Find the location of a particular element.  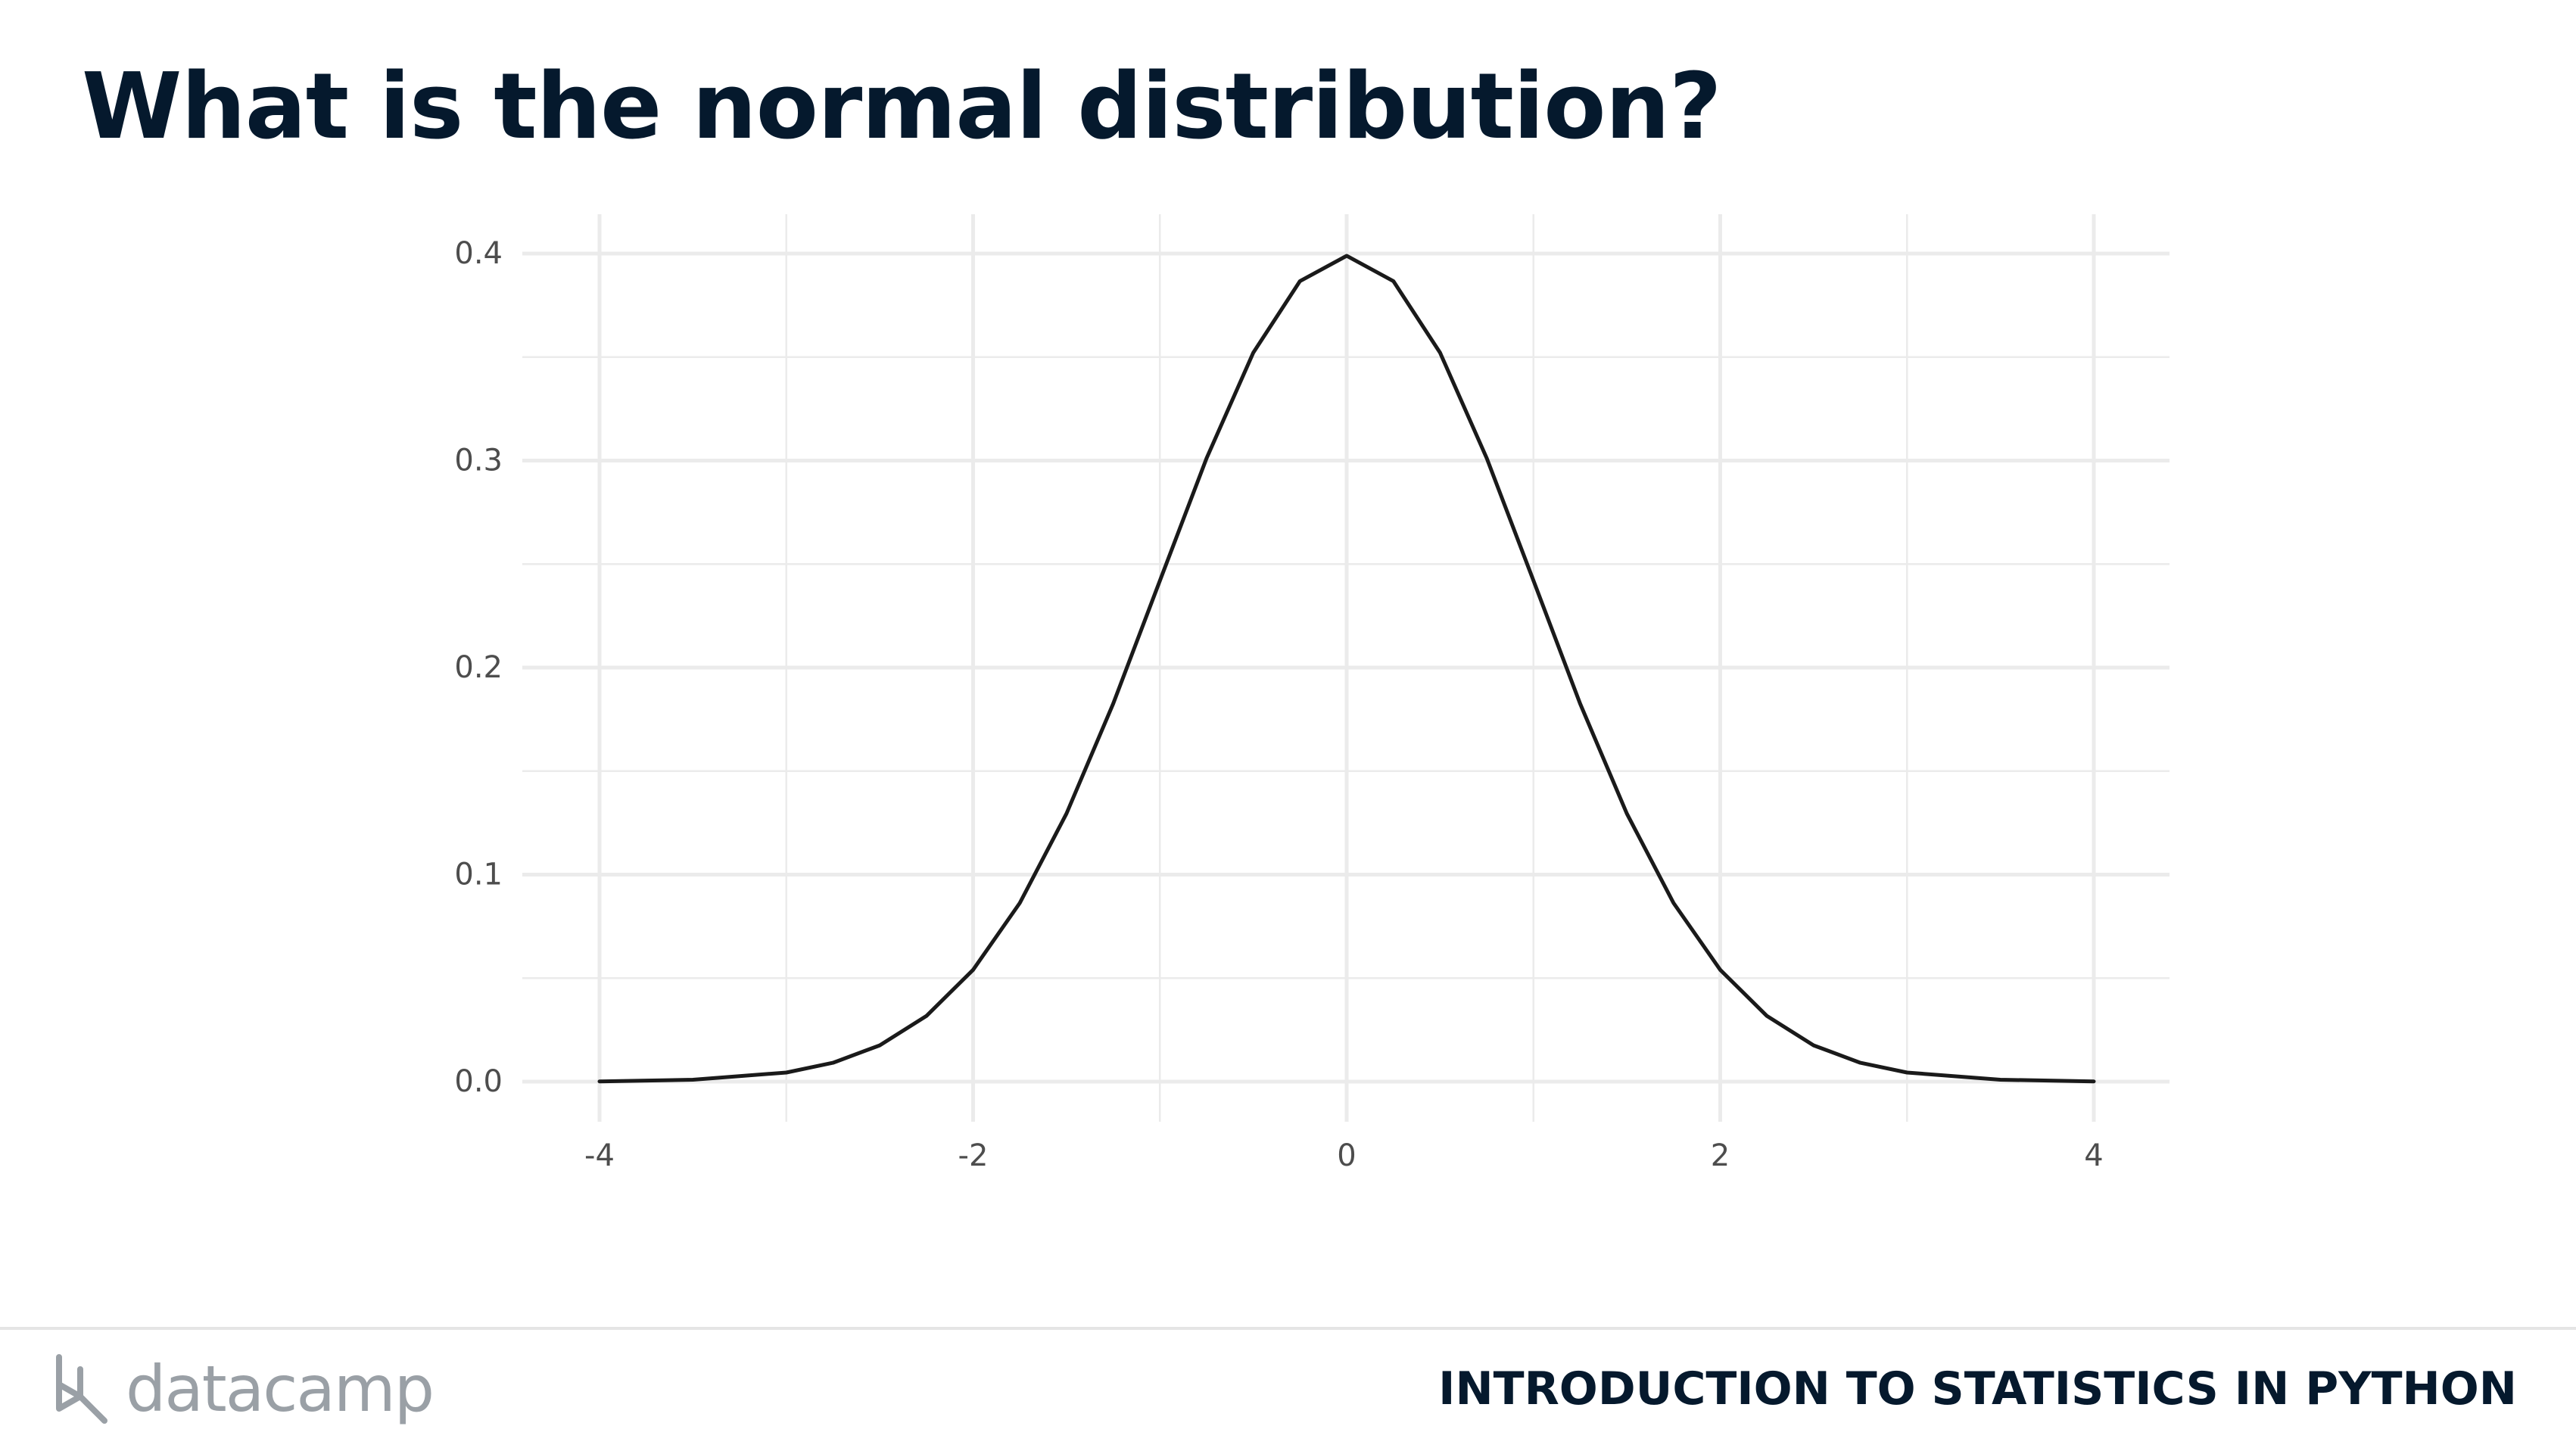

slide-title: What is the normal distribution? is located at coordinates (902, 107).